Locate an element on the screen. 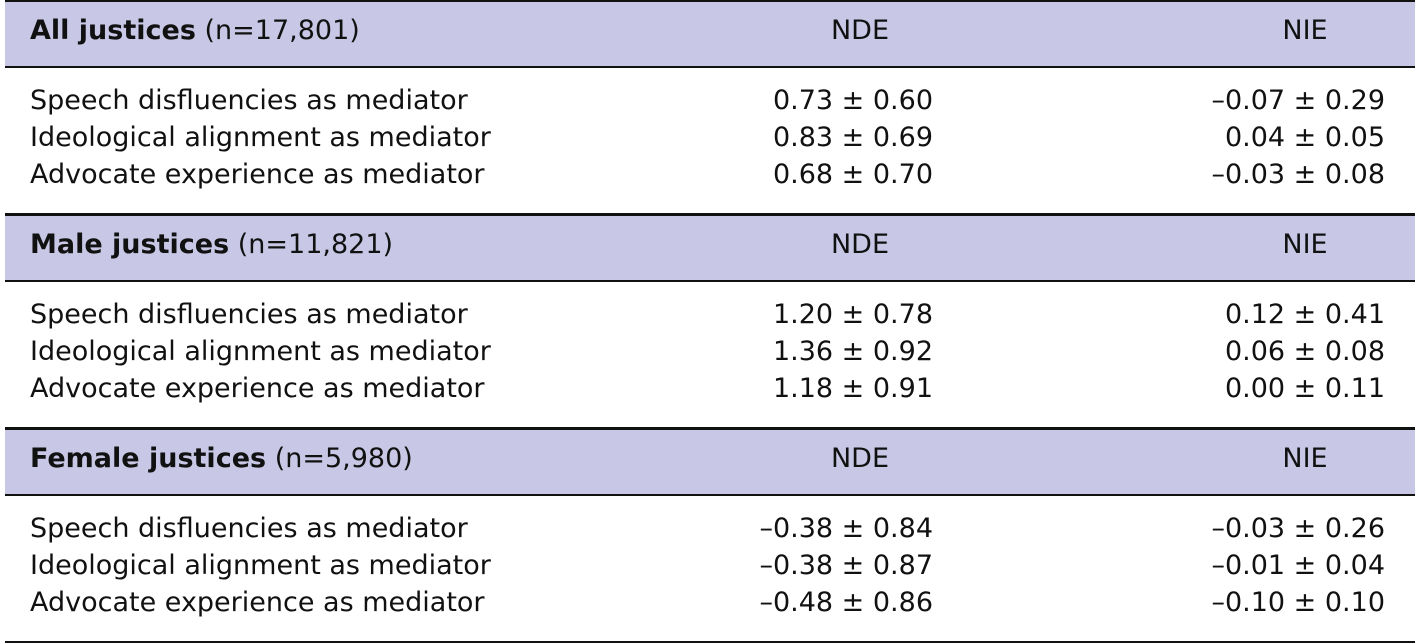  section-header: Male justices (n=11,821) NDE NIE is located at coordinates (710, 247).